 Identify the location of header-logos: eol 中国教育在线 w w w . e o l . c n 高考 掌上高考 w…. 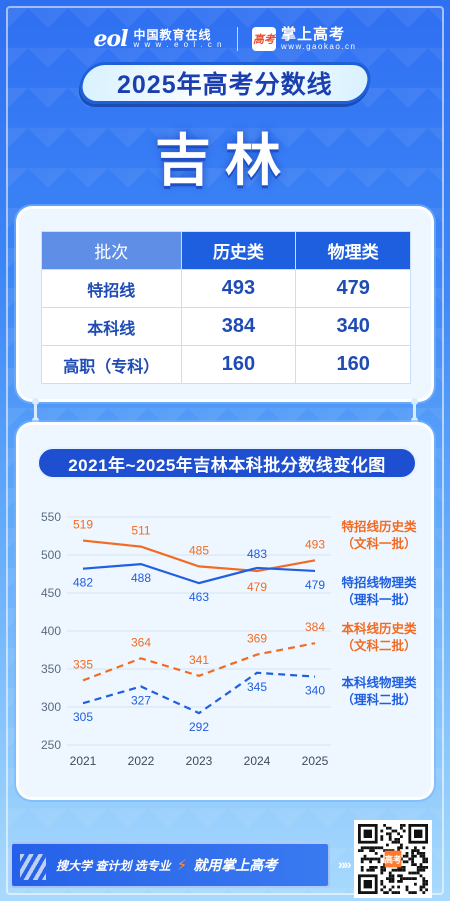
(225, 39).